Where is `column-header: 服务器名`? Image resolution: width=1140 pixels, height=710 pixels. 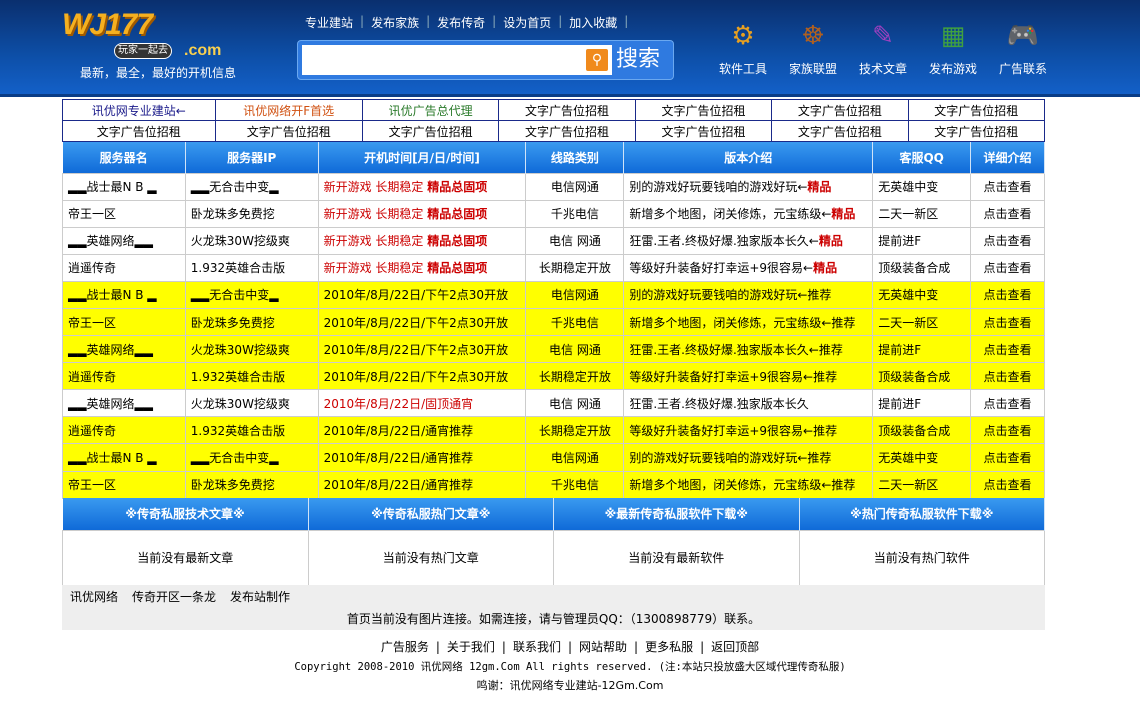
column-header: 服务器名 is located at coordinates (124, 157).